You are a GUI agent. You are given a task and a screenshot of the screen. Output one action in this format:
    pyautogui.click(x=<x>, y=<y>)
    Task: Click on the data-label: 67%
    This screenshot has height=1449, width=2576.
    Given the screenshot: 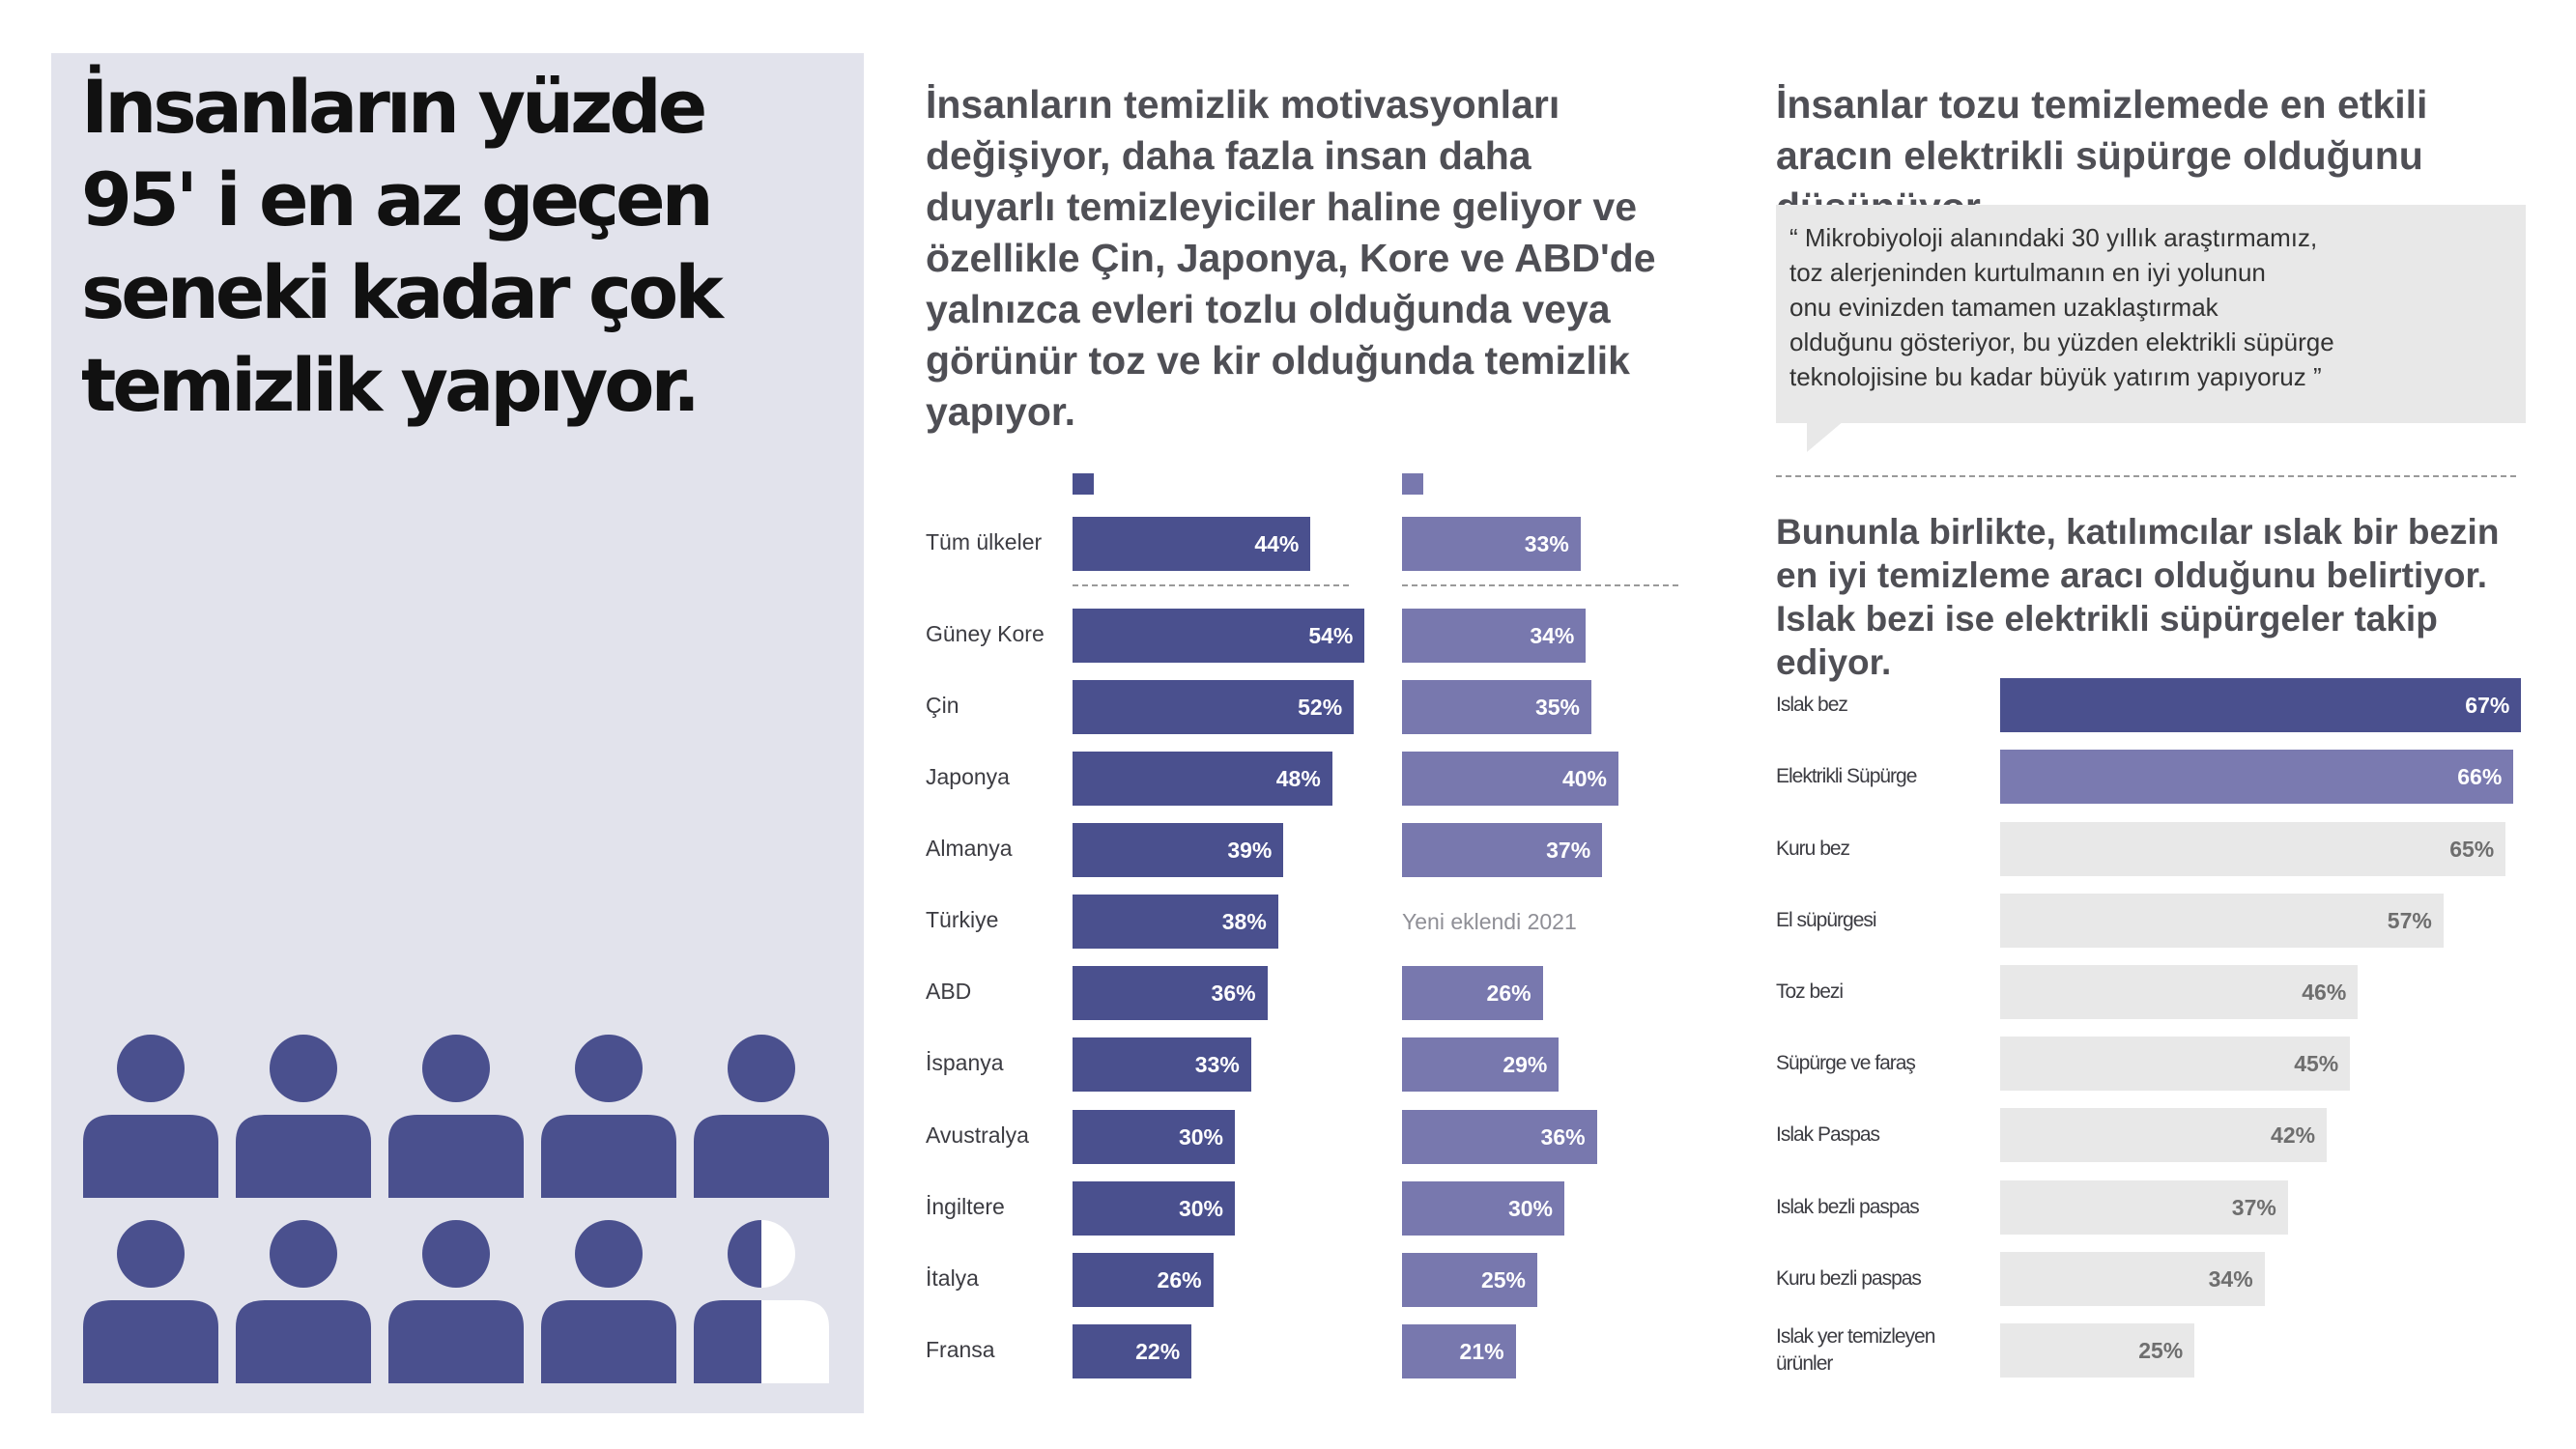 What is the action you would take?
    pyautogui.click(x=2488, y=705)
    